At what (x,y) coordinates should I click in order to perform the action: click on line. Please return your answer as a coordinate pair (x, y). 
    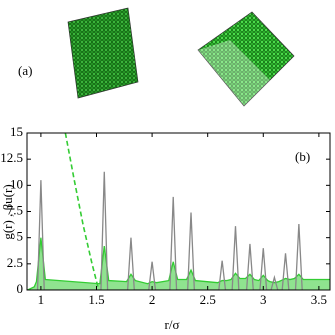
    Looking at the image, I should click on (82, 211).